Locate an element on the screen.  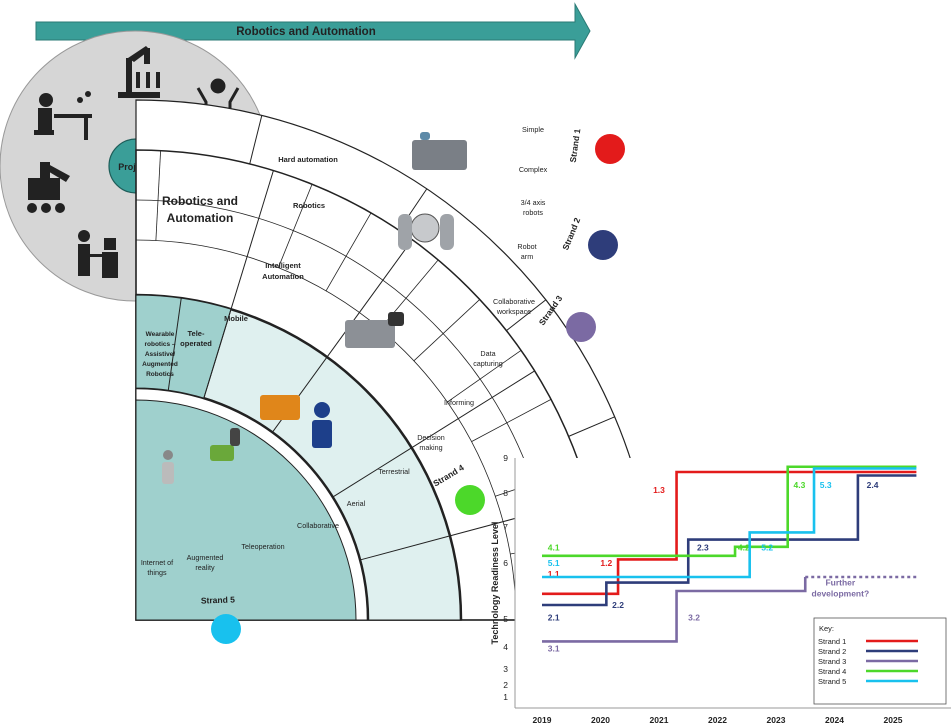
core-label-line1: Robotics and is located at coordinates (200, 201).